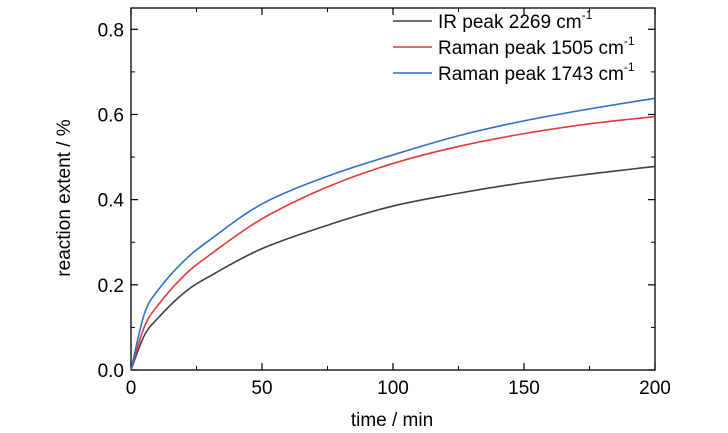 The height and width of the screenshot is (433, 728). What do you see at coordinates (111, 286) in the screenshot?
I see `y-tick-label: 0.2` at bounding box center [111, 286].